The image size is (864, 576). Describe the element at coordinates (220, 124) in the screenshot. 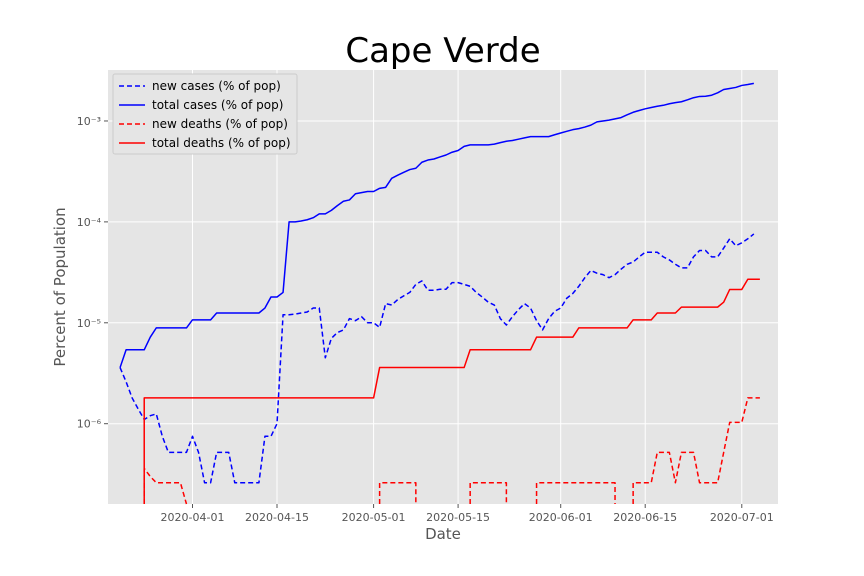

I see `legend-label: new deaths (% of pop)` at that location.